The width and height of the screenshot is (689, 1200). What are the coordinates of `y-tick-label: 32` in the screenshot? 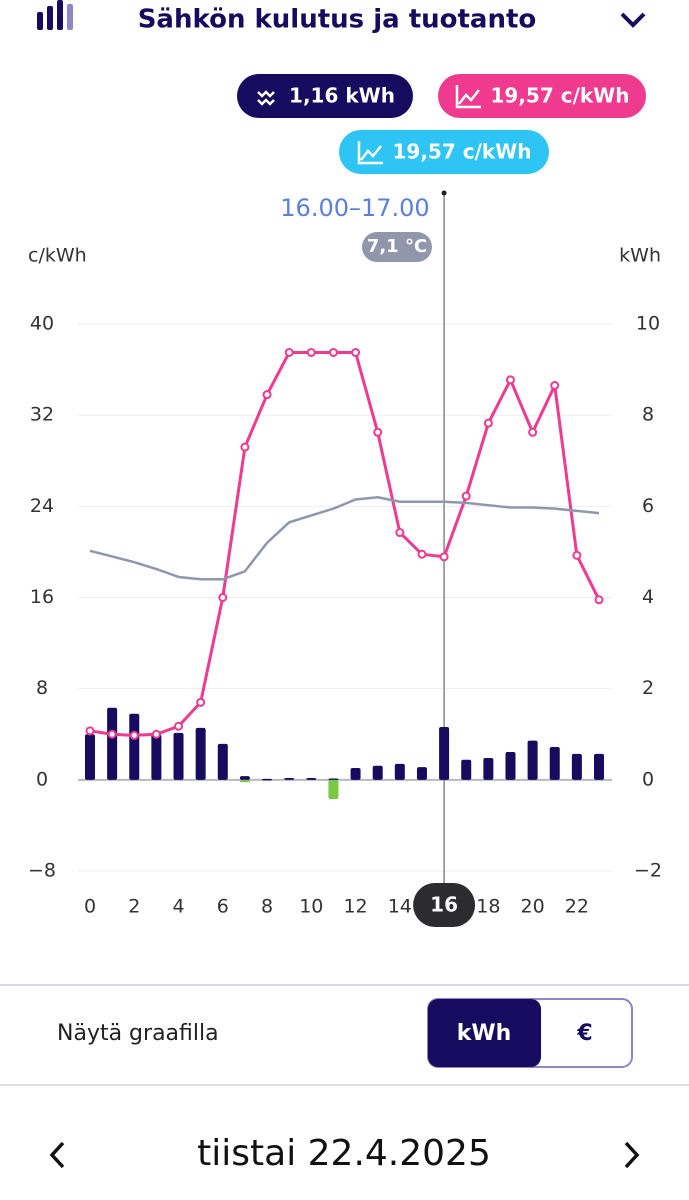 It's located at (42, 415).